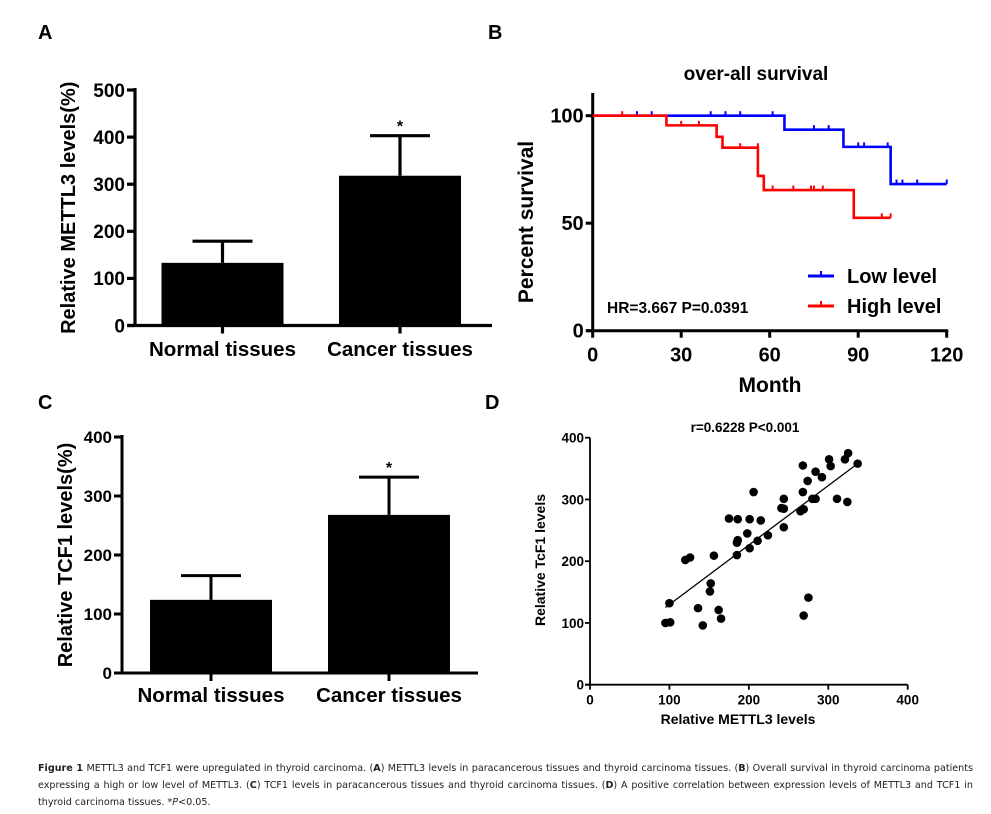  What do you see at coordinates (590, 700) in the screenshot?
I see `x-tick-label: 0` at bounding box center [590, 700].